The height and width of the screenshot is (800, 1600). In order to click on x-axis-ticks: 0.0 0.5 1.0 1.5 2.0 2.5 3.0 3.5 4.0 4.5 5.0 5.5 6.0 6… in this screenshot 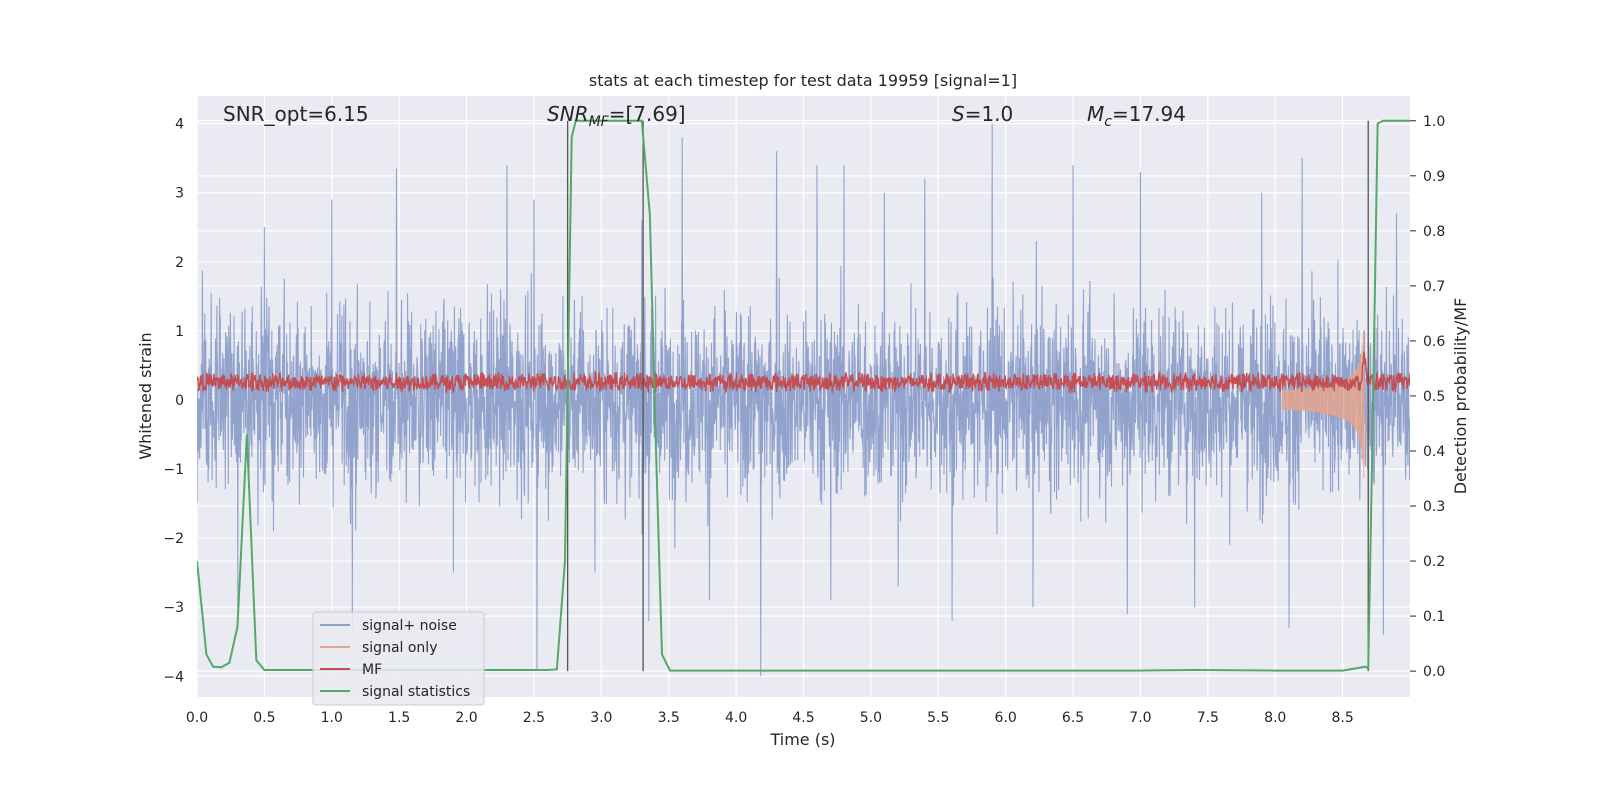, I will do `click(770, 718)`.